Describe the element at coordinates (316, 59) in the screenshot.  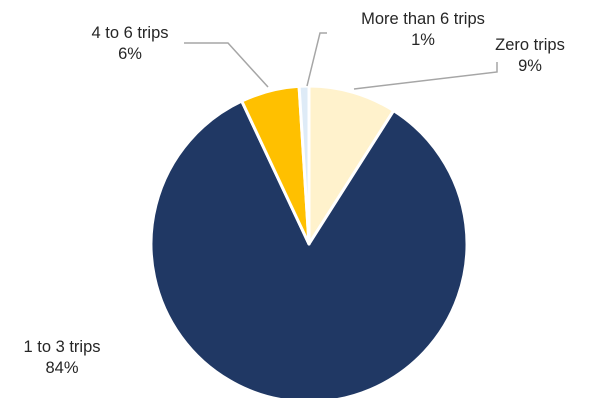
I see `leader-line-more-than-6-trips` at that location.